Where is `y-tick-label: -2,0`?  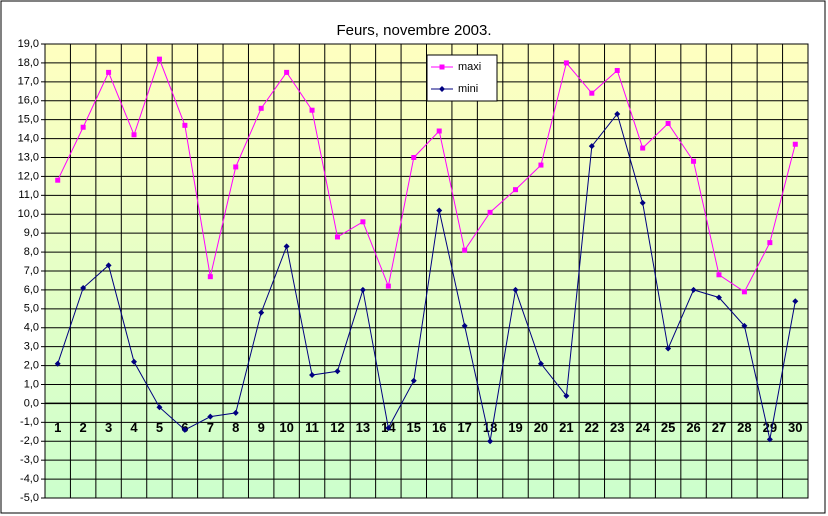
y-tick-label: -2,0 is located at coordinates (29, 441).